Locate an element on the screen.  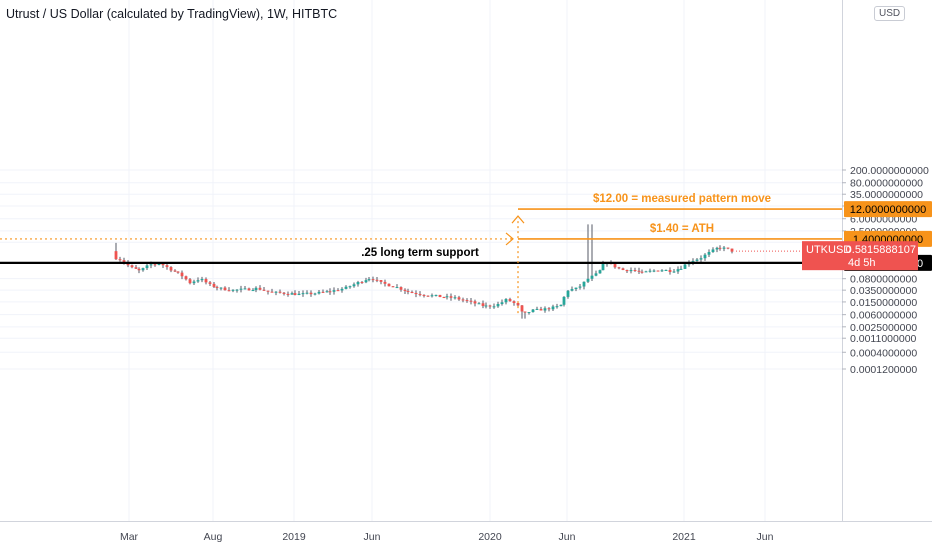
time-tick-label: 2020 is located at coordinates (490, 537).